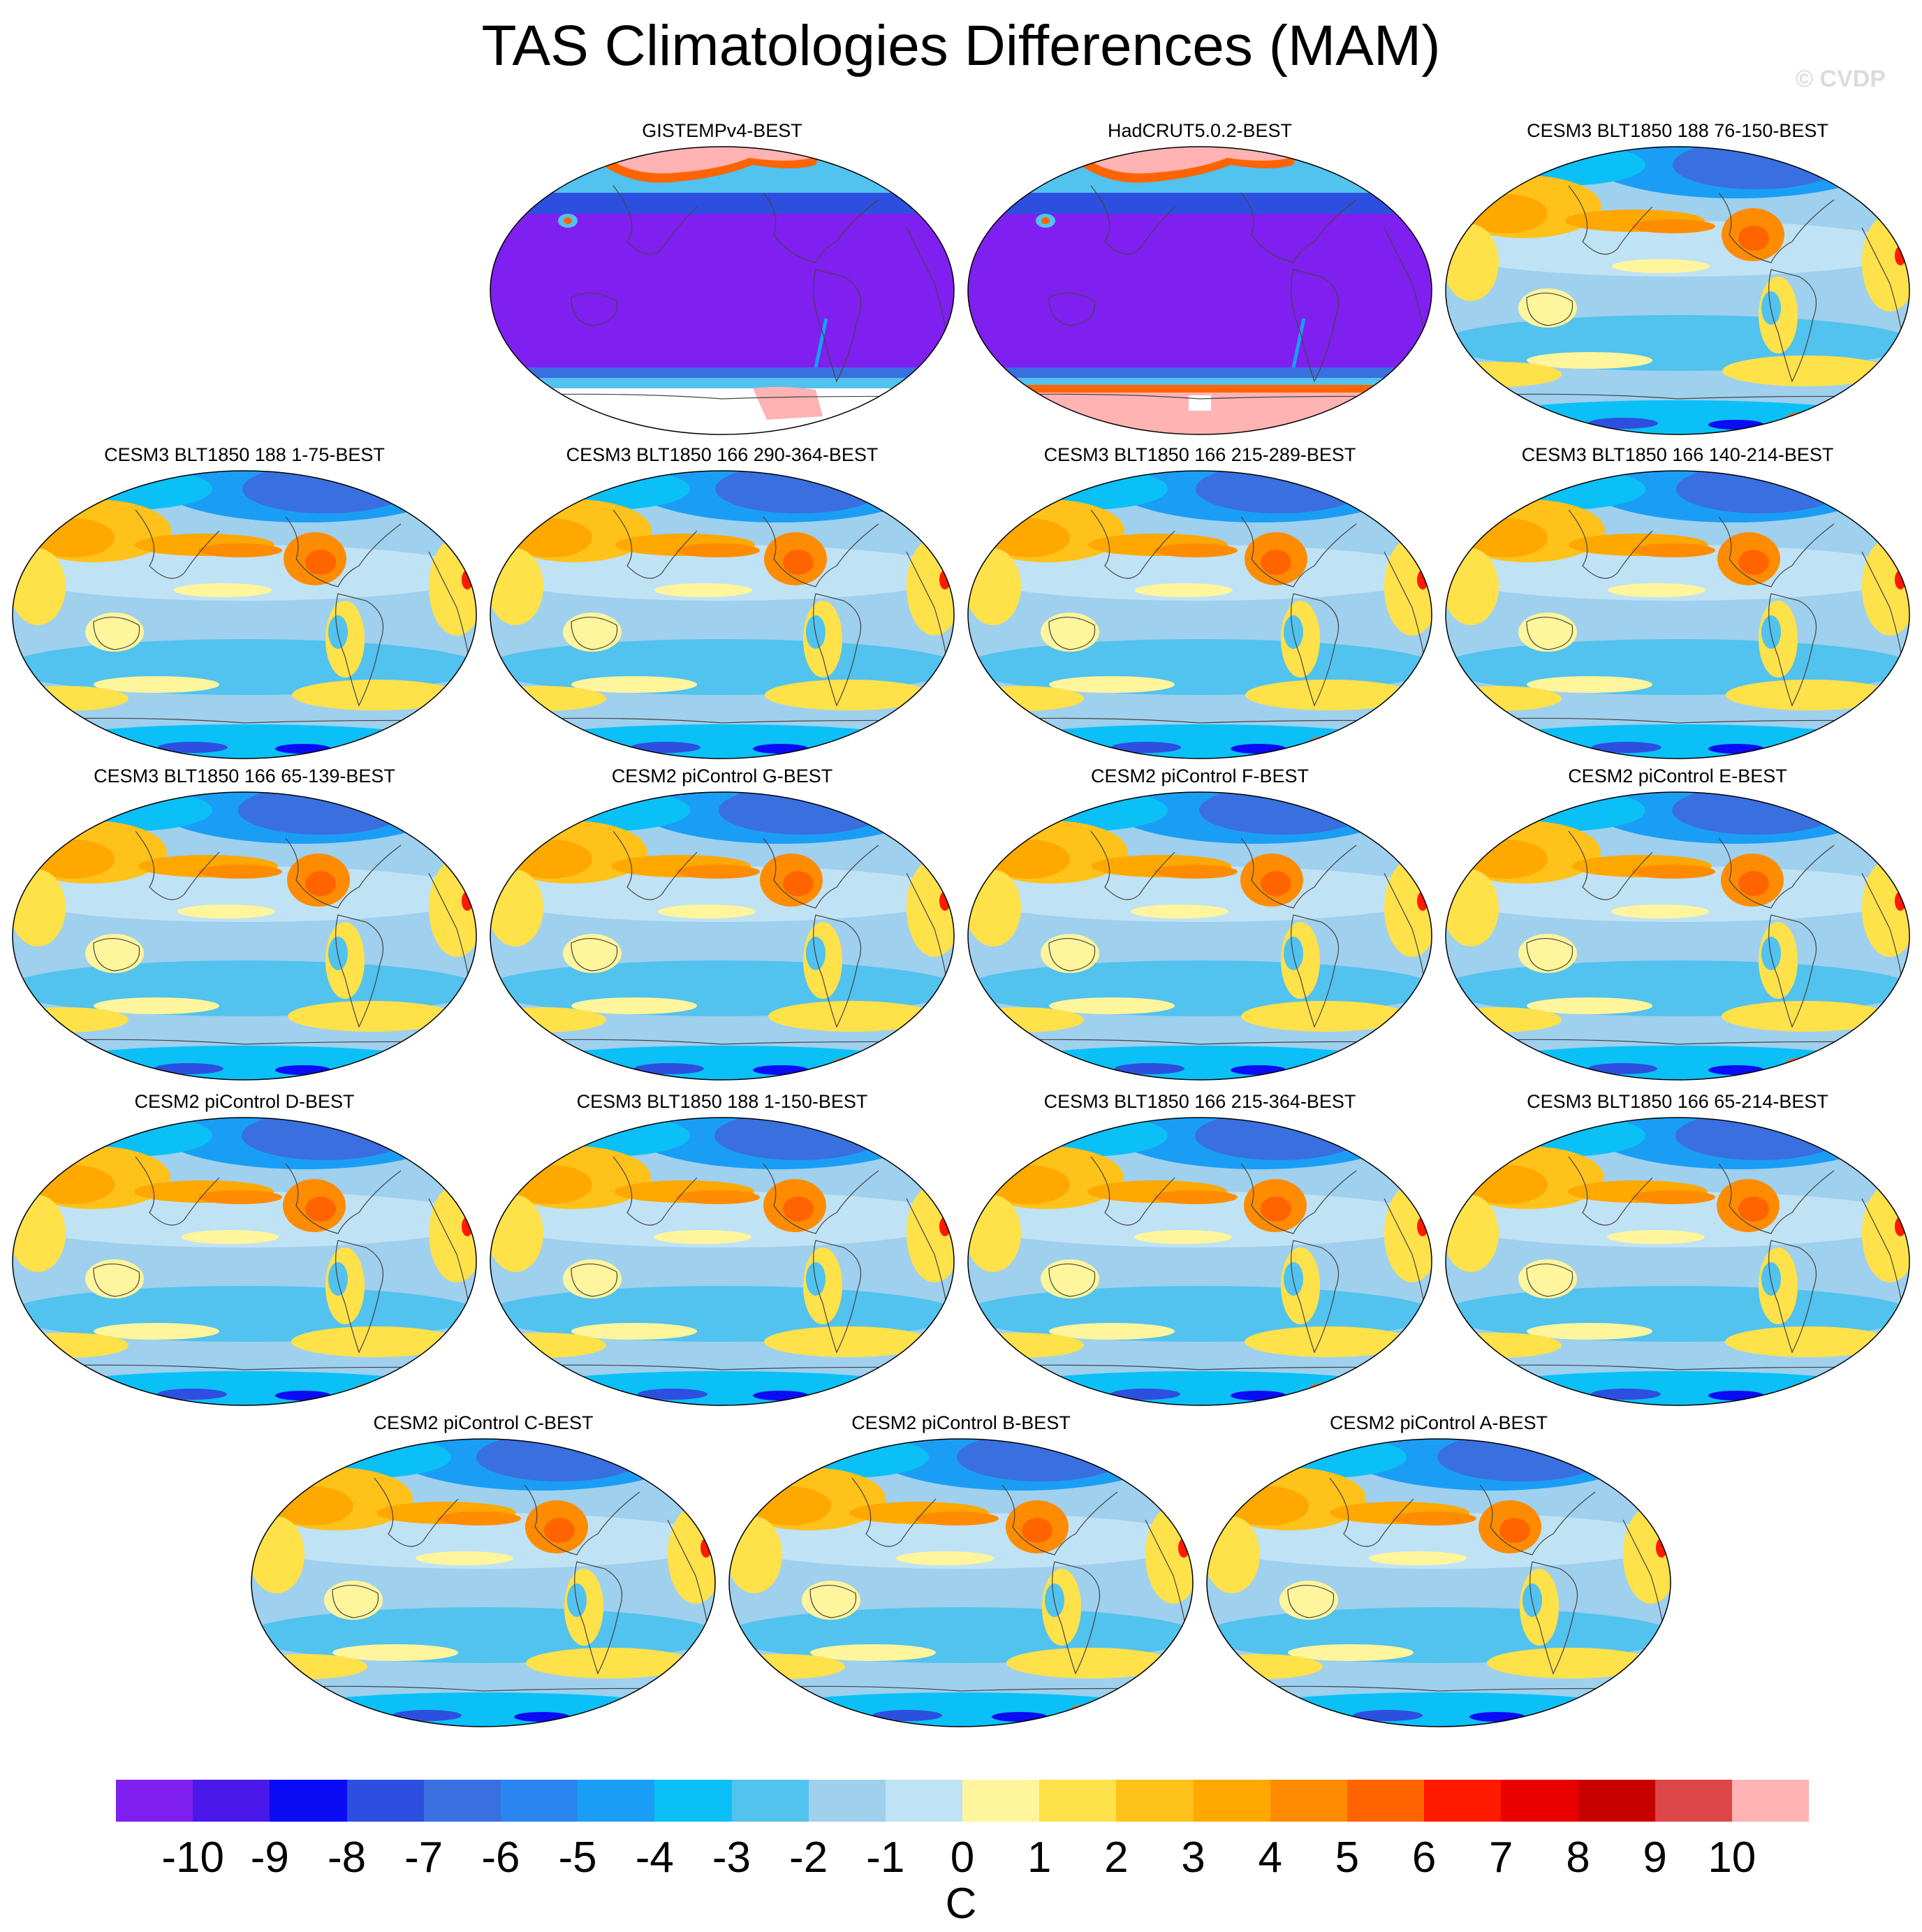  What do you see at coordinates (722, 454) in the screenshot?
I see `panel-title: CESM3 BLT1850 166 290-364-BEST` at bounding box center [722, 454].